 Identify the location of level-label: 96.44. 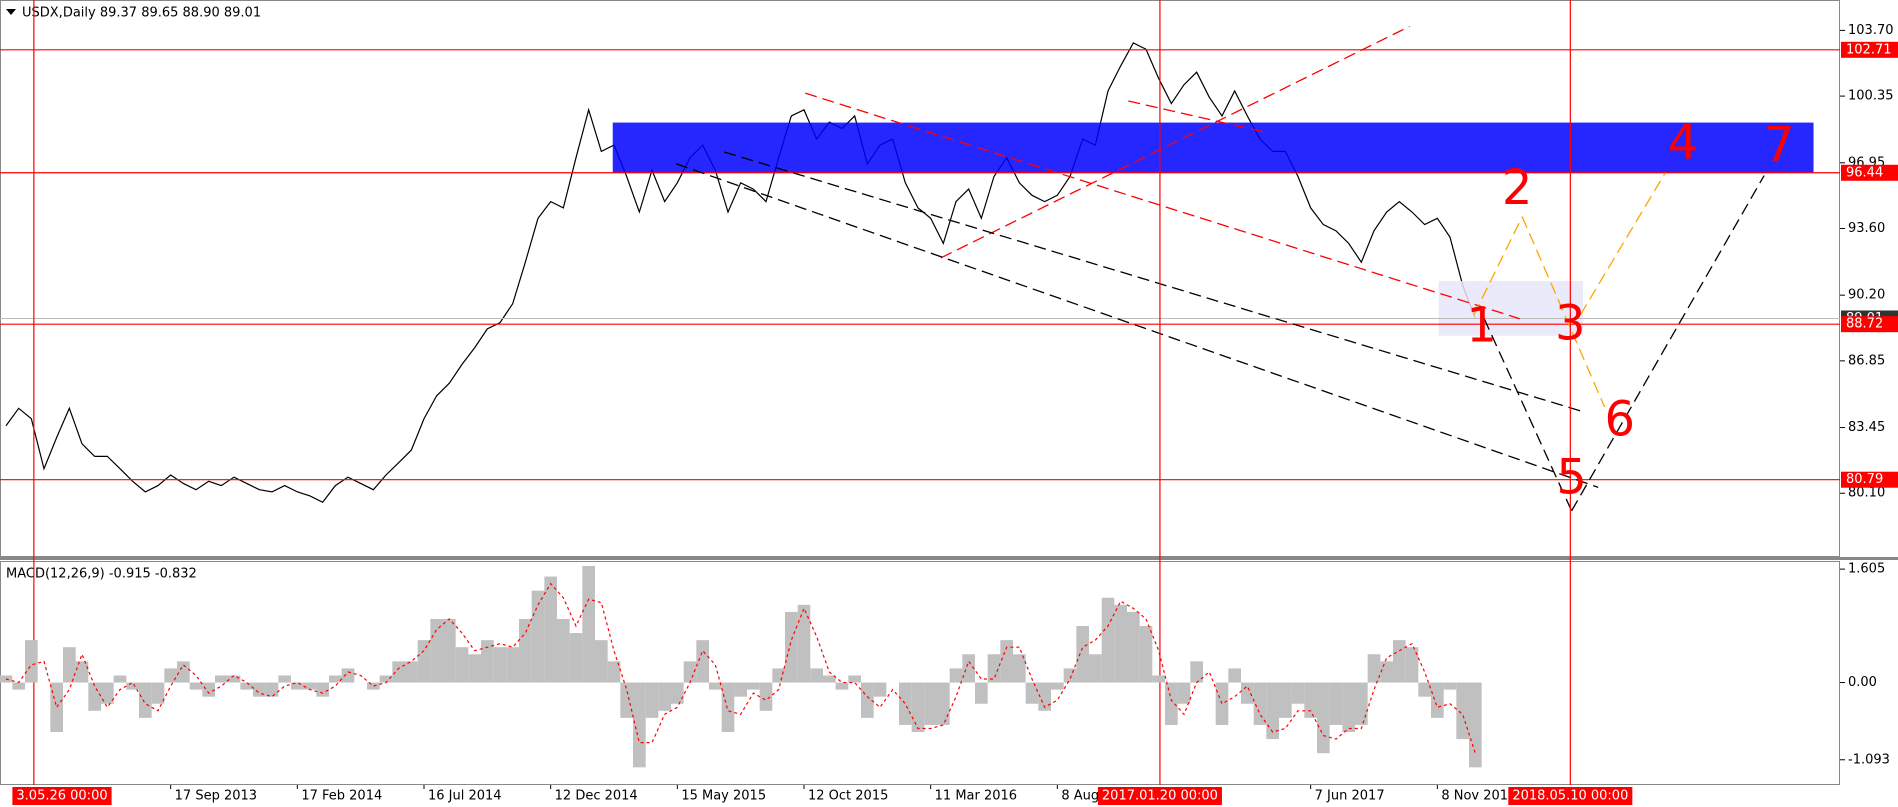
(1864, 172).